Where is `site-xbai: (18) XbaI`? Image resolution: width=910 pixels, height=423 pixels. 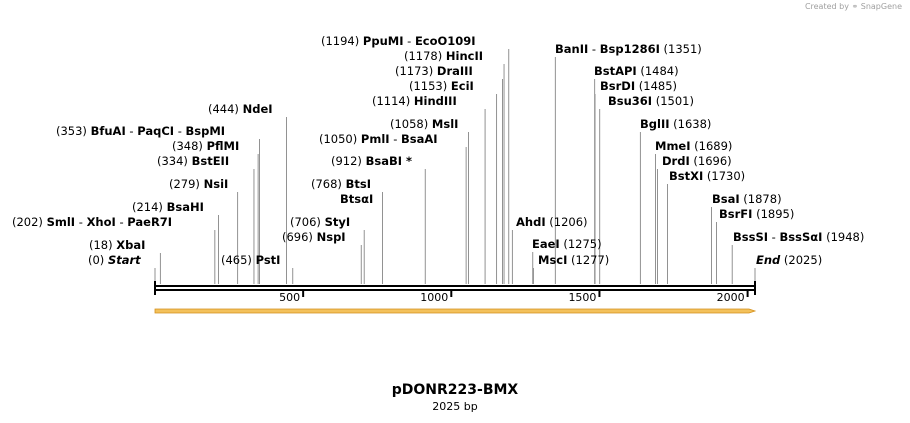 site-xbai: (18) XbaI is located at coordinates (117, 245).